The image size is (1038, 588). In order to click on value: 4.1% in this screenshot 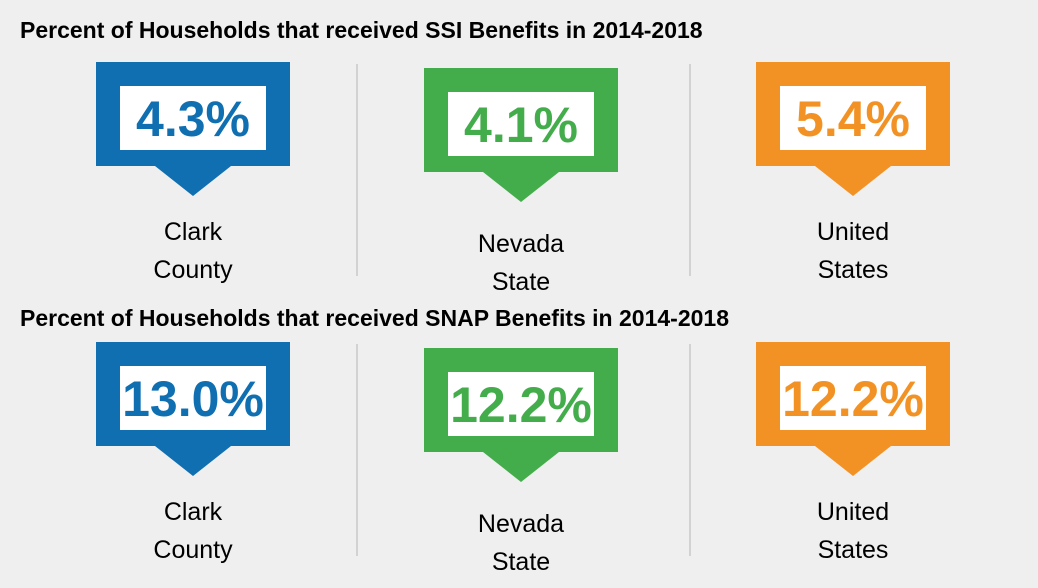, I will do `click(521, 125)`.